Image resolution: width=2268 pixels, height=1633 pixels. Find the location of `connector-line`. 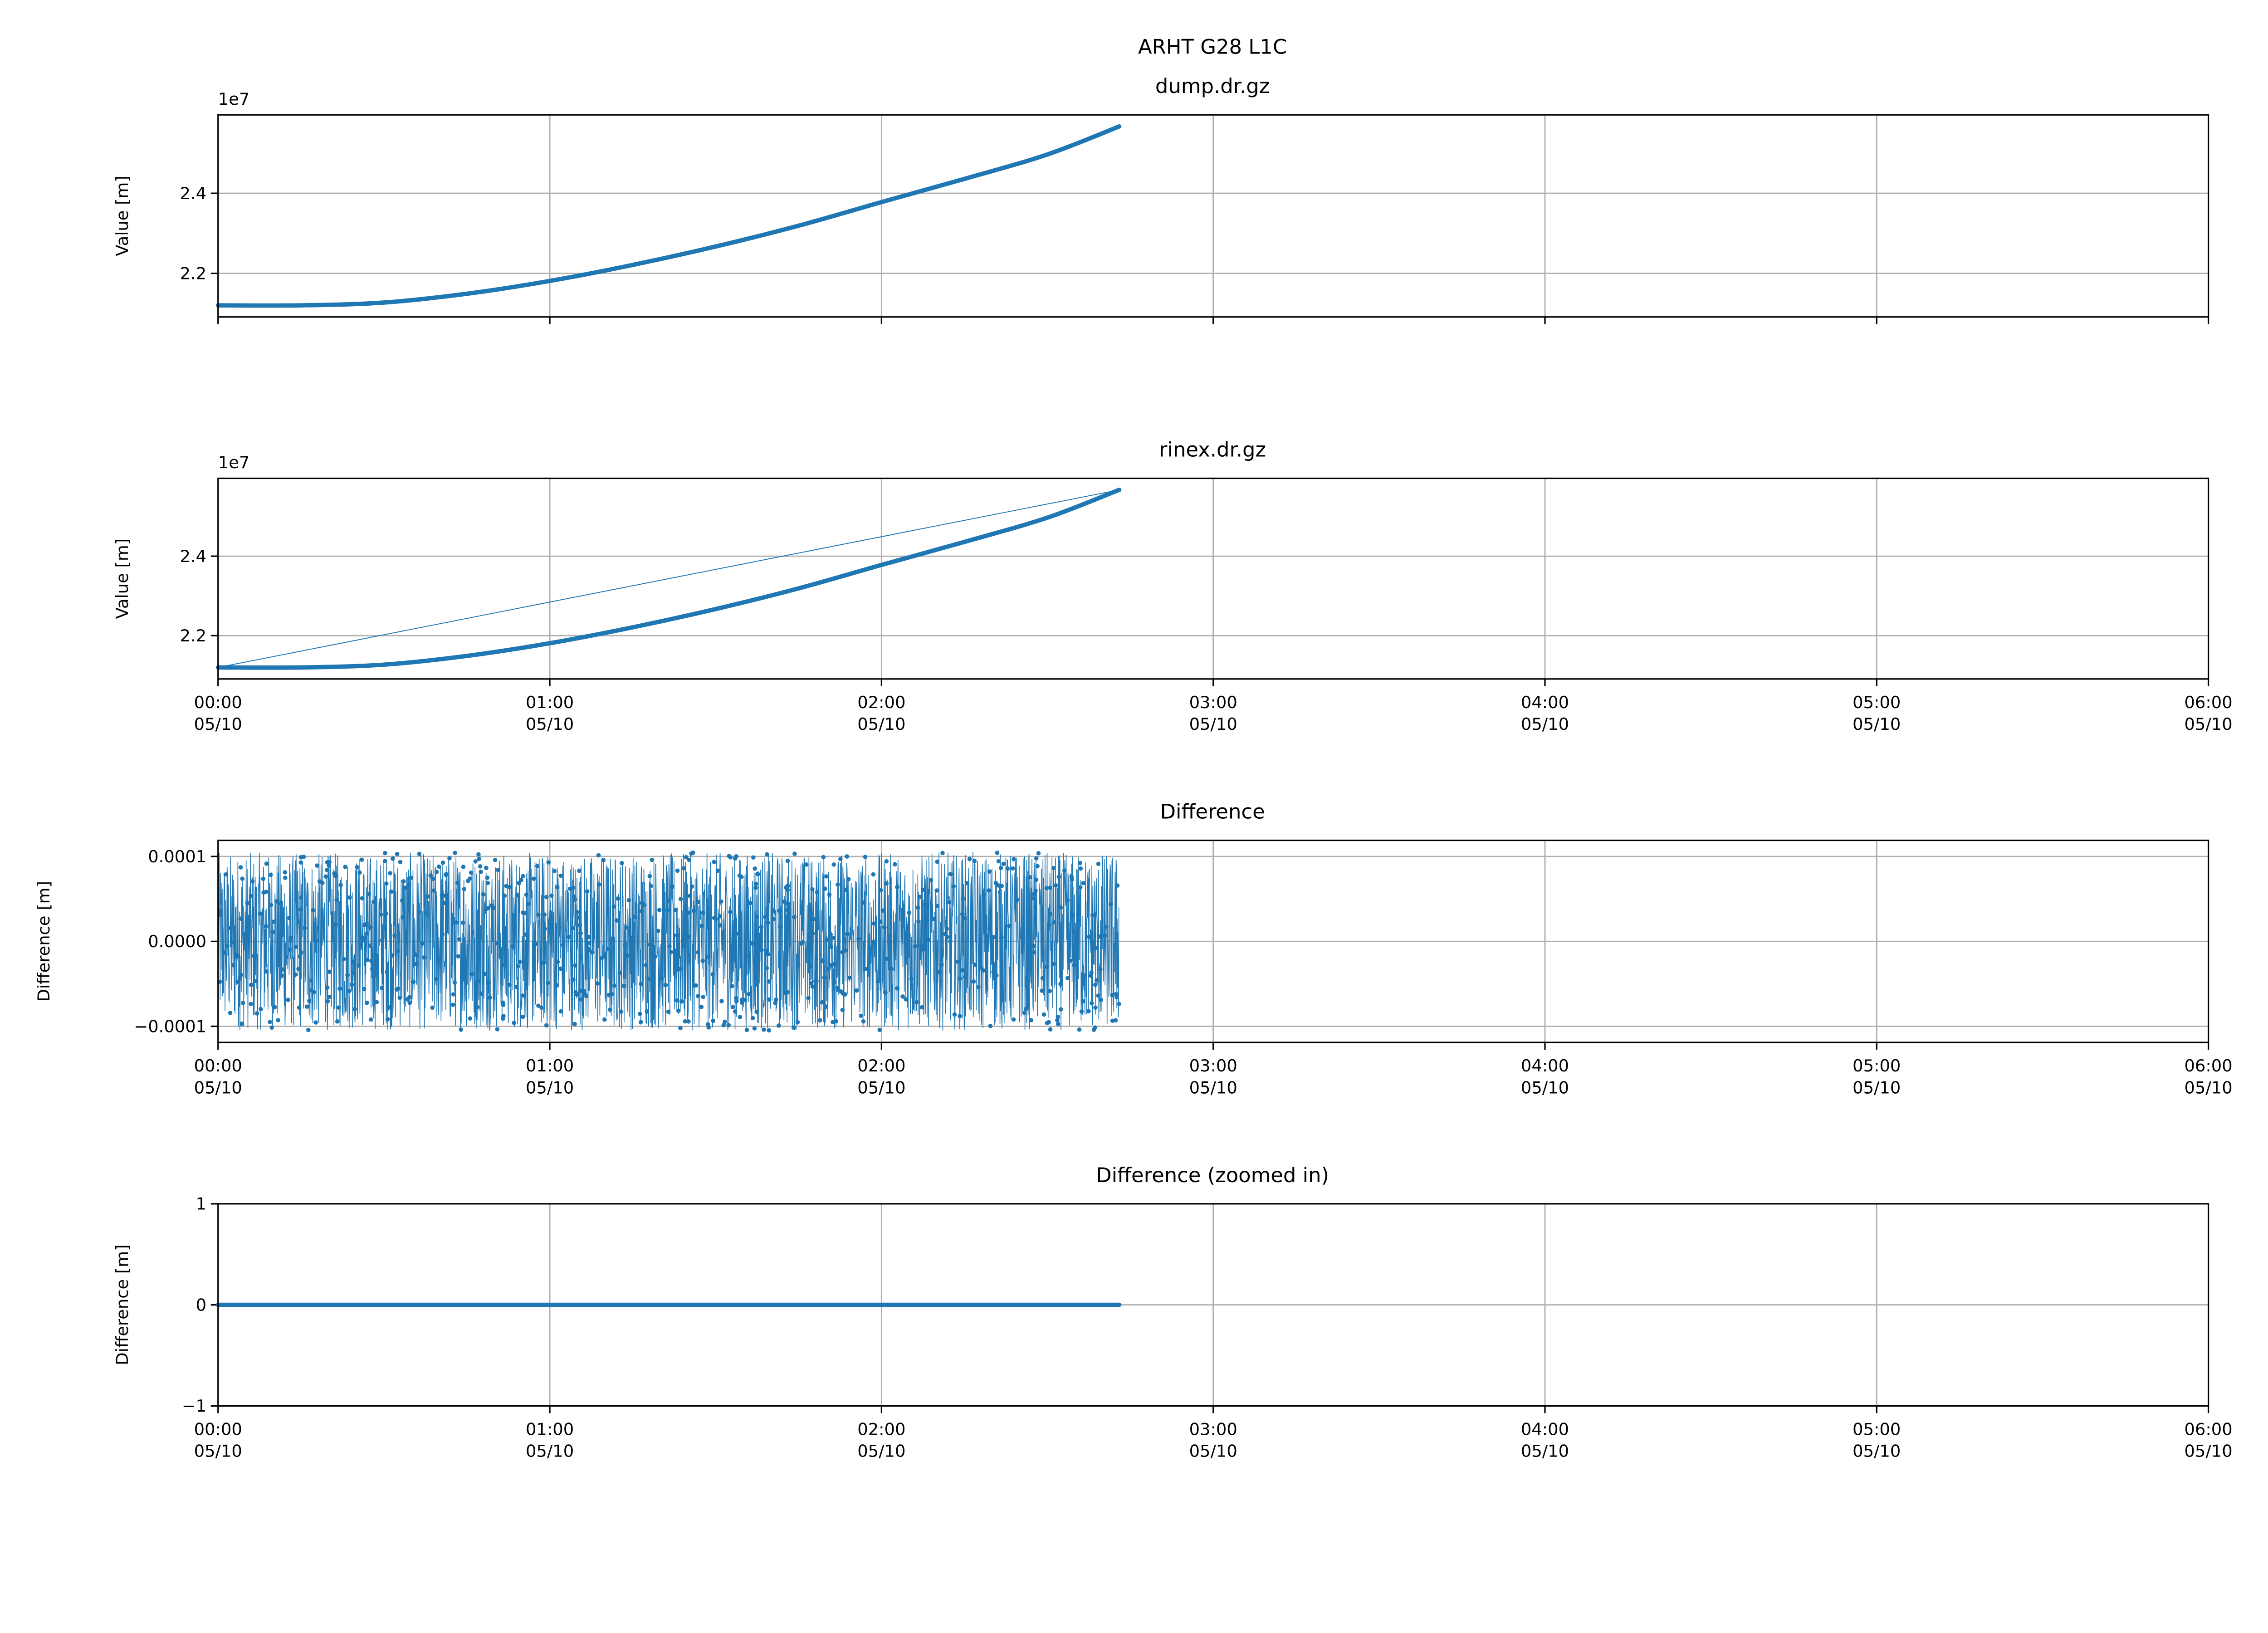

connector-line is located at coordinates (669, 578).